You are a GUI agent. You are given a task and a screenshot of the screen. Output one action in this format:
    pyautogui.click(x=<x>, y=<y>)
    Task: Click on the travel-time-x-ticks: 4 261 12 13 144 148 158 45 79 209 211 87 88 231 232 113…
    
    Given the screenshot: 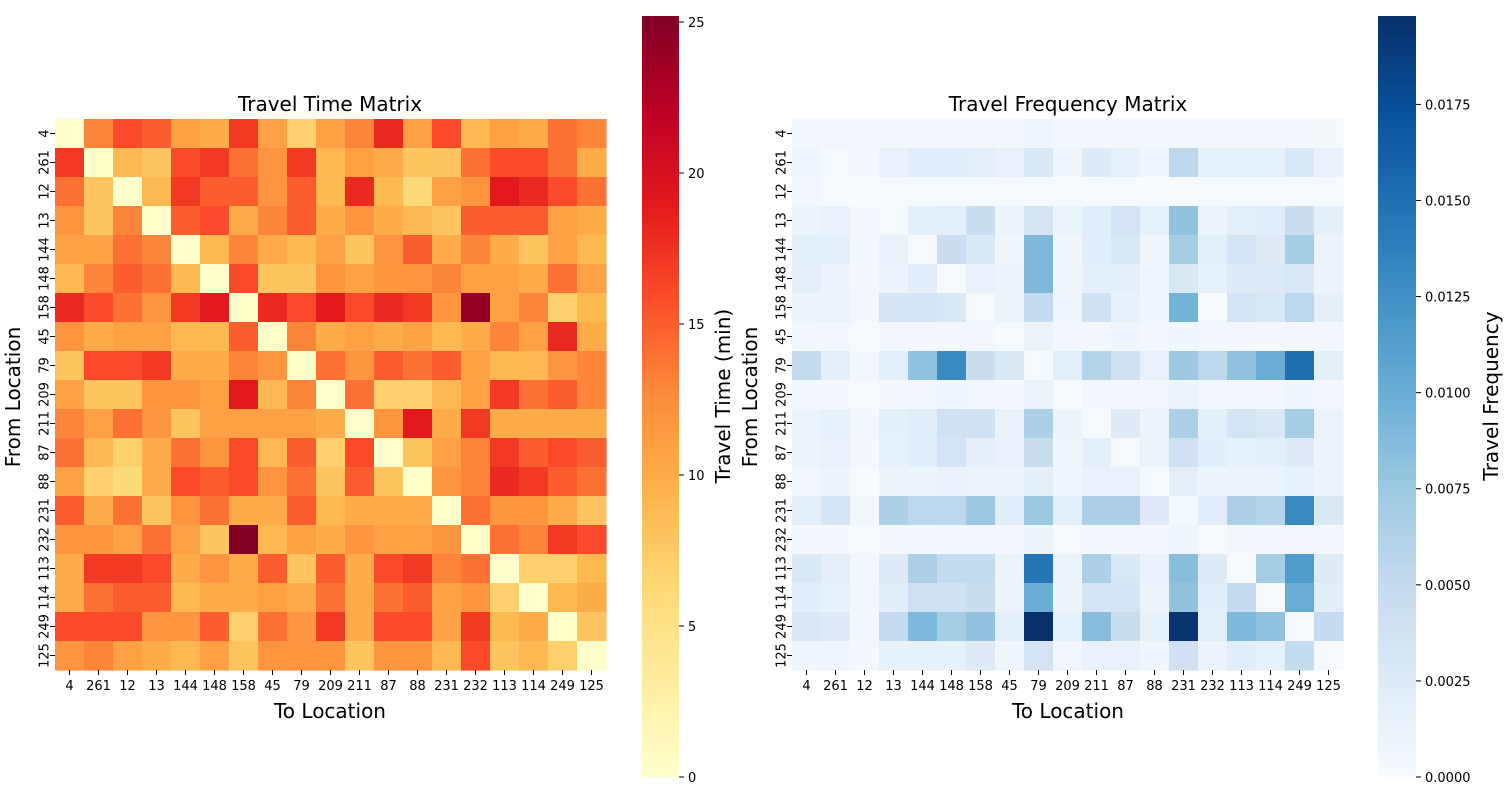 What is the action you would take?
    pyautogui.click(x=334, y=682)
    